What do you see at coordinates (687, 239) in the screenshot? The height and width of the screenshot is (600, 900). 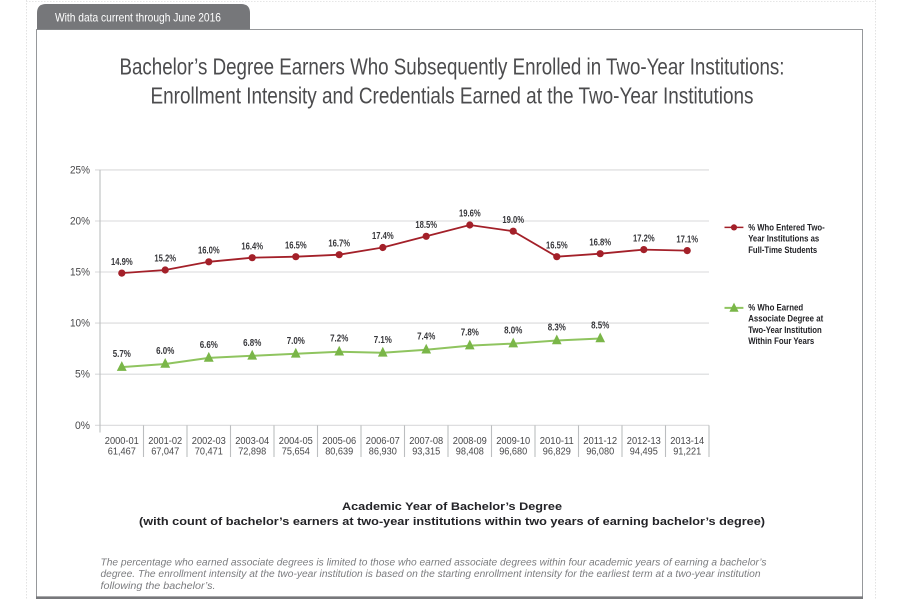 I see `svg-text: 17.1%` at bounding box center [687, 239].